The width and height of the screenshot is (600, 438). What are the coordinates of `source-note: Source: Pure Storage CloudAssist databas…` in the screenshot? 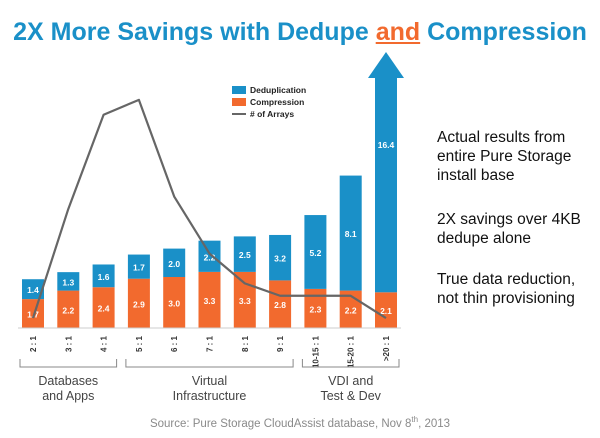 It's located at (300, 422).